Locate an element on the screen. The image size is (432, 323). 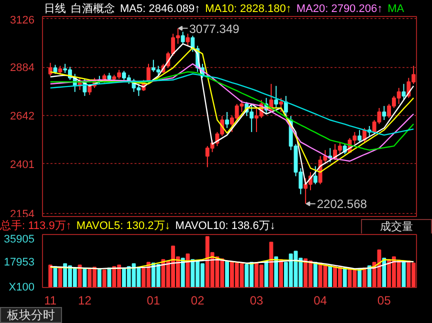
text: MAVOL5: 130.2万↓ is located at coordinates (123, 226).